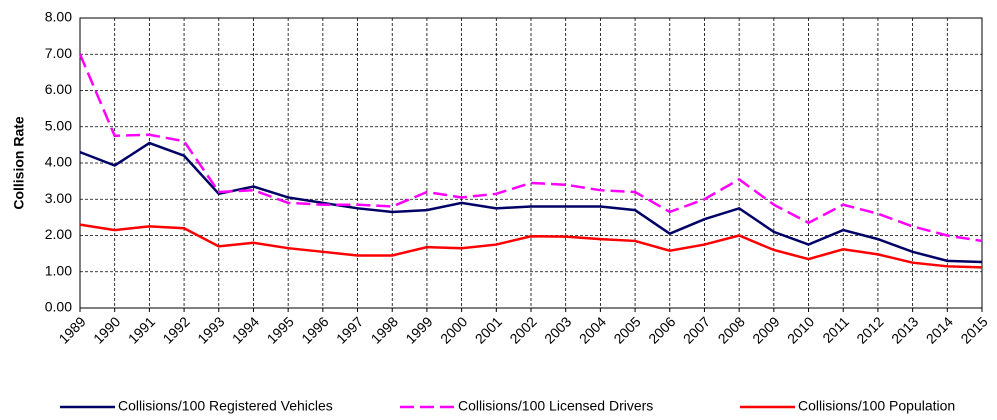 This screenshot has width=997, height=420. I want to click on y-tick-label: 4.00, so click(58, 162).